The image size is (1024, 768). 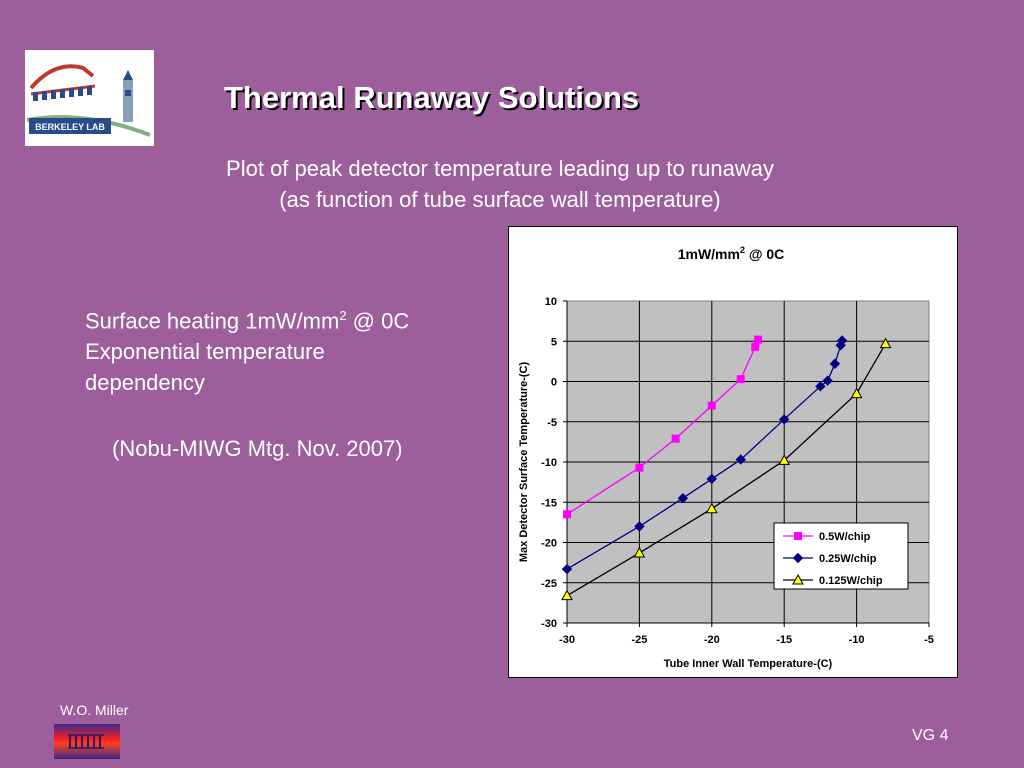 What do you see at coordinates (70, 127) in the screenshot?
I see `logo-text: BERKELEY LAB` at bounding box center [70, 127].